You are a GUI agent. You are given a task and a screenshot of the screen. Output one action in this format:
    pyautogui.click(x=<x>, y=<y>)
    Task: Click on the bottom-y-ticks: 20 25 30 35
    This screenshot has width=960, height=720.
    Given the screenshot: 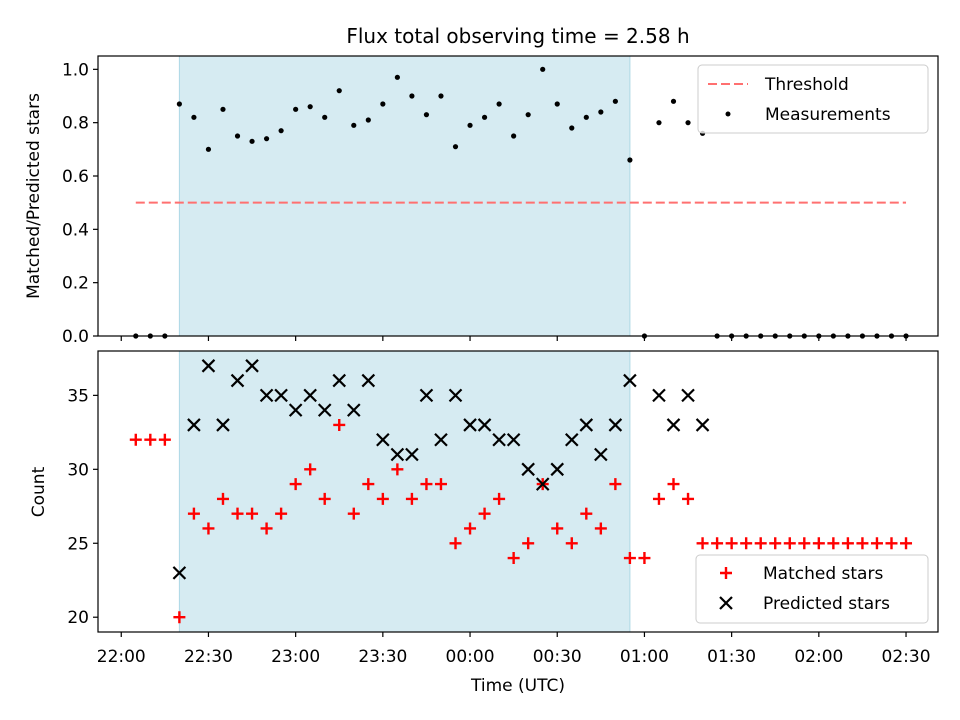 What is the action you would take?
    pyautogui.click(x=82, y=507)
    